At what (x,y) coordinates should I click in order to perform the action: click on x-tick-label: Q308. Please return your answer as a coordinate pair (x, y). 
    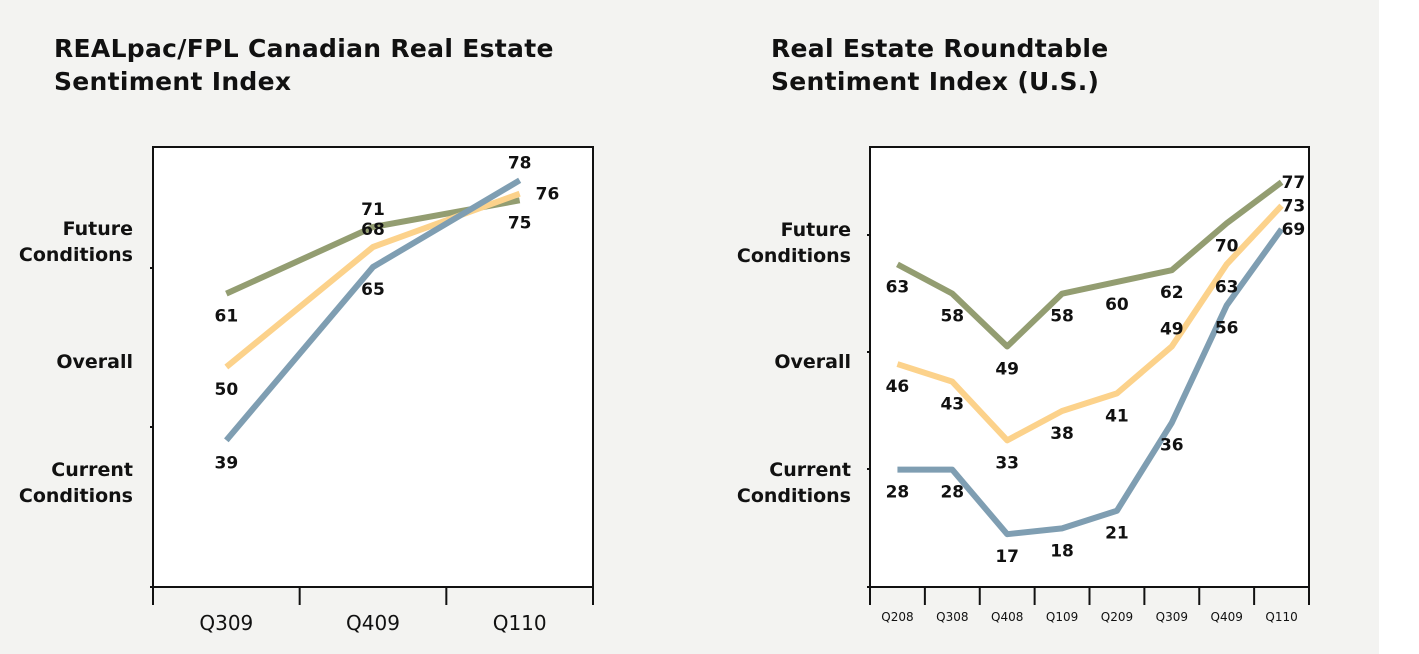
    Looking at the image, I should click on (952, 617).